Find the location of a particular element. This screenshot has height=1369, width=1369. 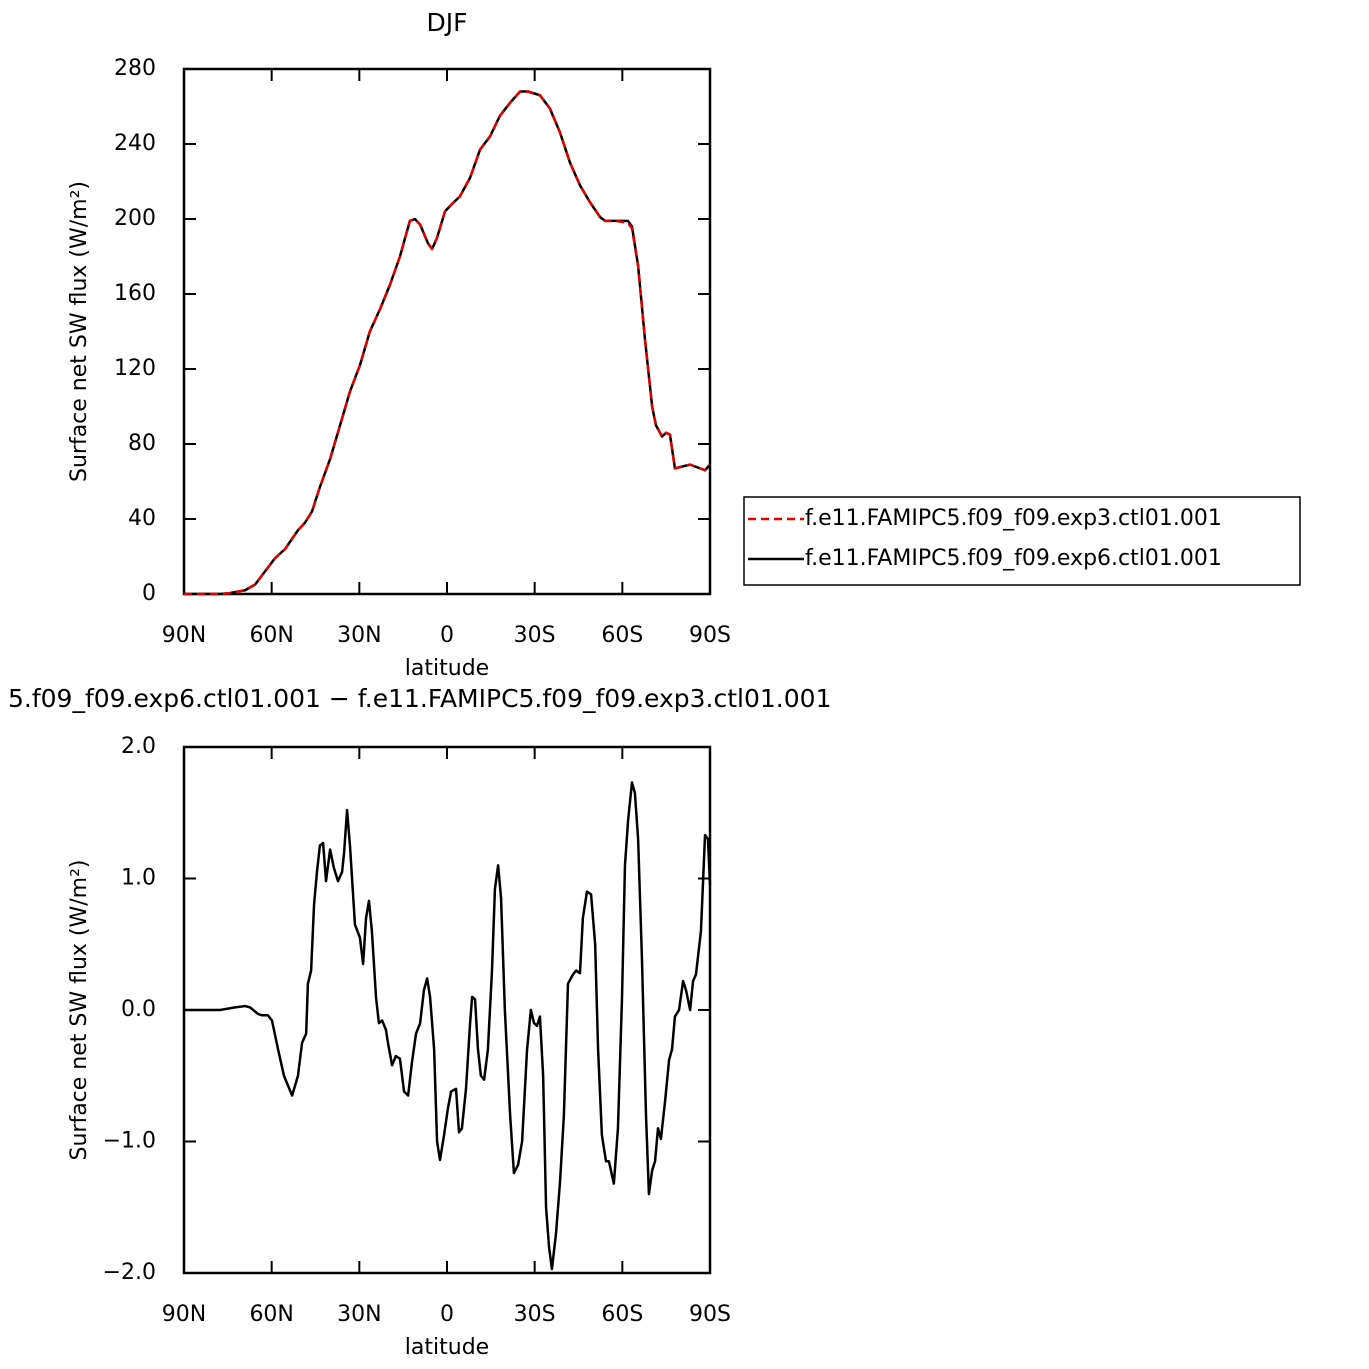

y-tick-label: −1.0 is located at coordinates (129, 1141).